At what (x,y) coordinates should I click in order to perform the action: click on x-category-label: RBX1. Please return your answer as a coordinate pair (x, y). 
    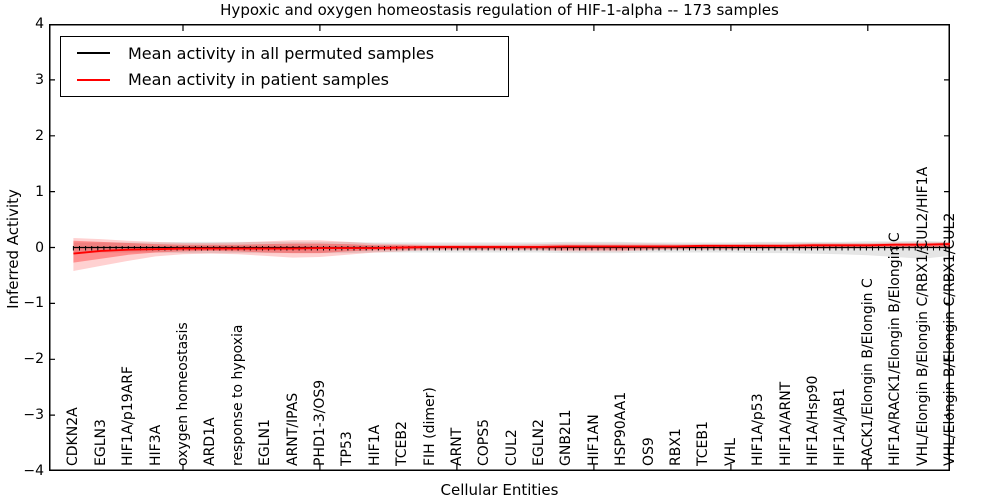
    Looking at the image, I should click on (676, 447).